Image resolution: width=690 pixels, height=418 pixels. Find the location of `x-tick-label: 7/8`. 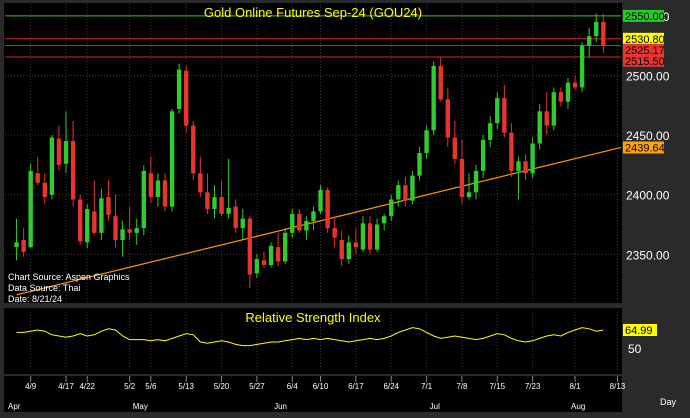

x-tick-label: 7/8 is located at coordinates (462, 386).